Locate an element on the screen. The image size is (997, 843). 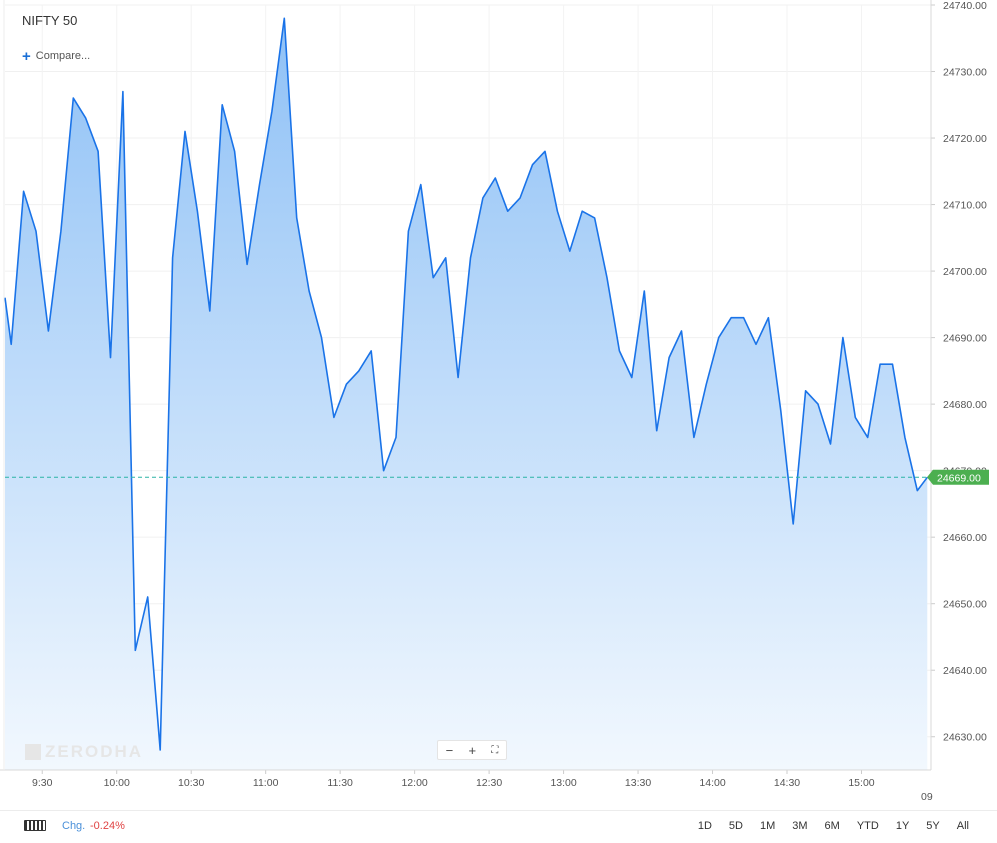
zoom-controls: − + ⛶ is located at coordinates (472, 750).